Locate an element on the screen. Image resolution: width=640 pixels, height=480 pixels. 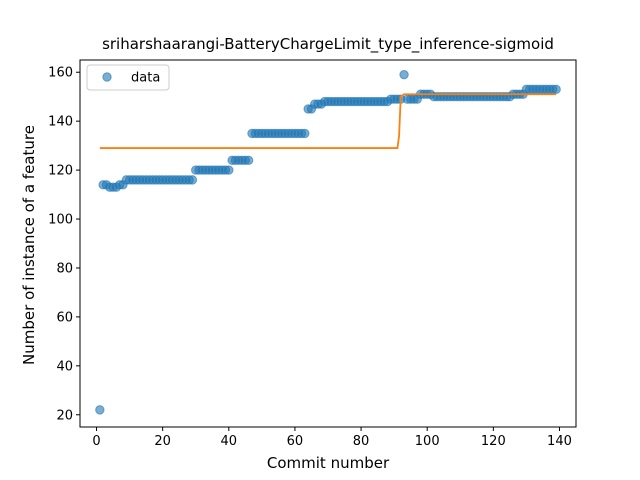
x-tick-label: 80 is located at coordinates (361, 441).